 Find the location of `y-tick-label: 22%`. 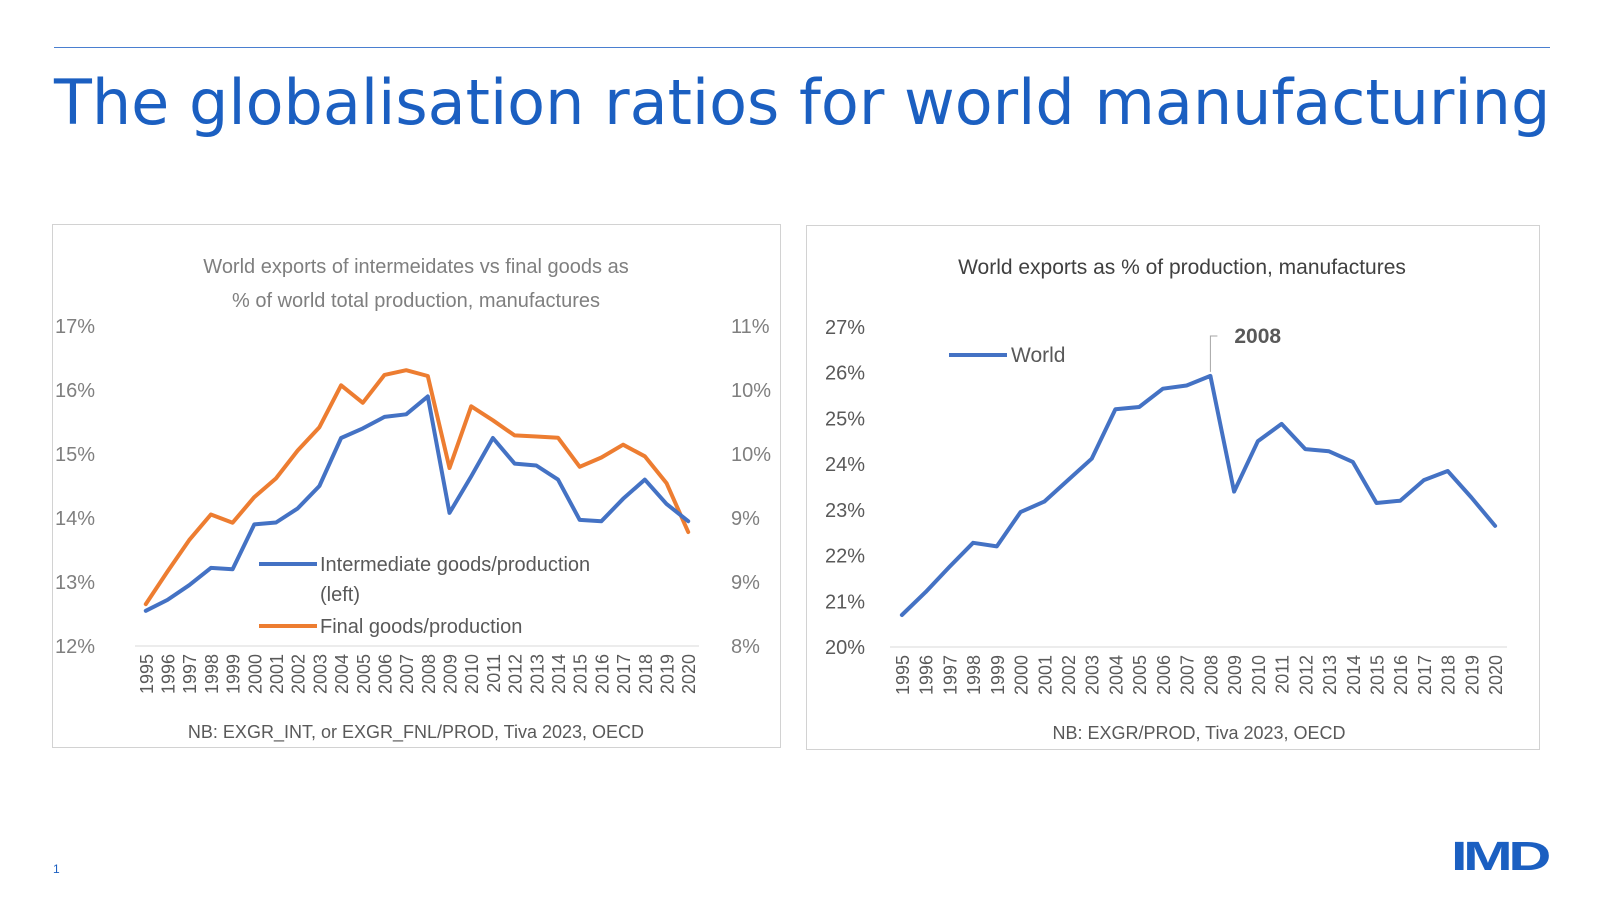

y-tick-label: 22% is located at coordinates (845, 557).